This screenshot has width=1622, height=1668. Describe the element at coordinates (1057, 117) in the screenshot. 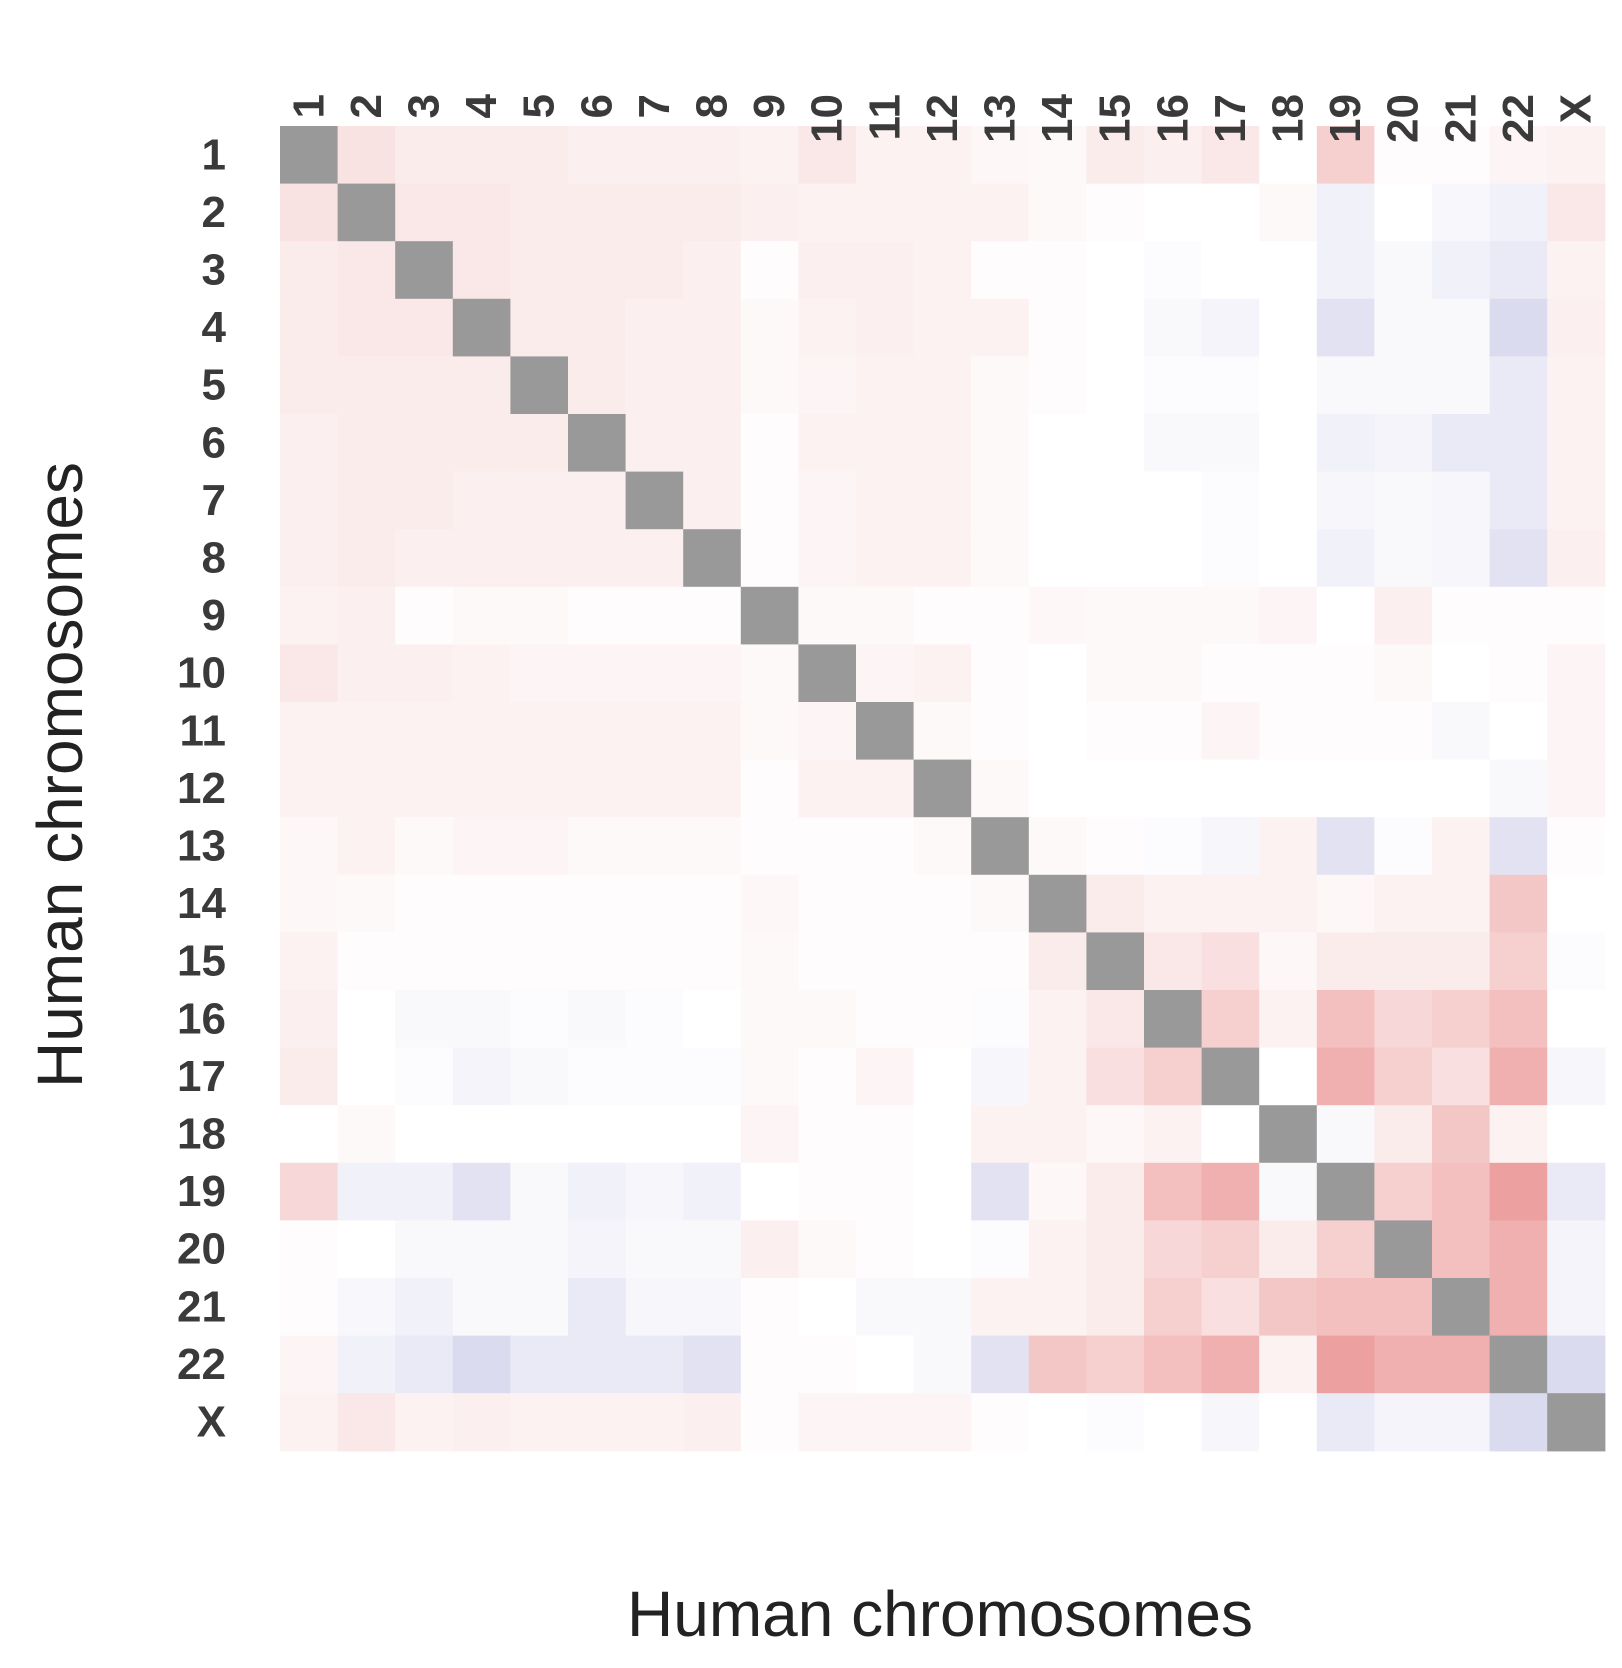

I see `x-tick-label: 14` at that location.